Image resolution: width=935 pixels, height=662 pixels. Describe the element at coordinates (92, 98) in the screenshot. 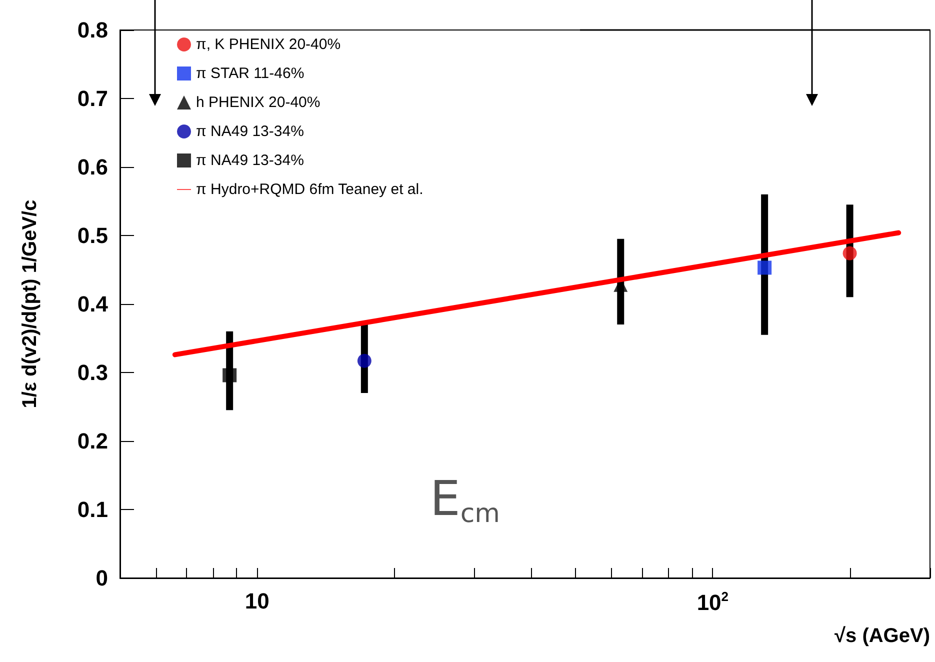

I see `y-tick-label: 0.7` at that location.